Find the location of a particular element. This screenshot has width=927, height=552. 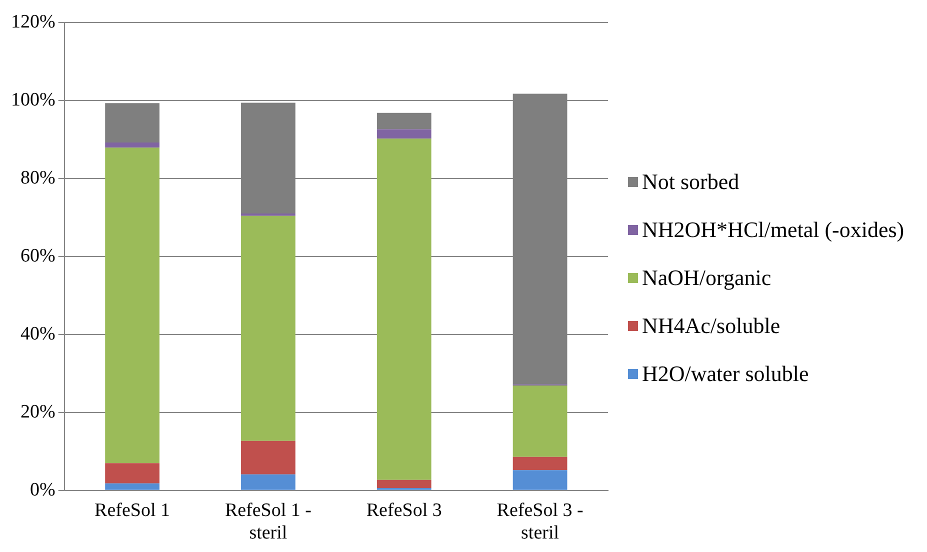

legend-label: Not sorbed is located at coordinates (691, 182).